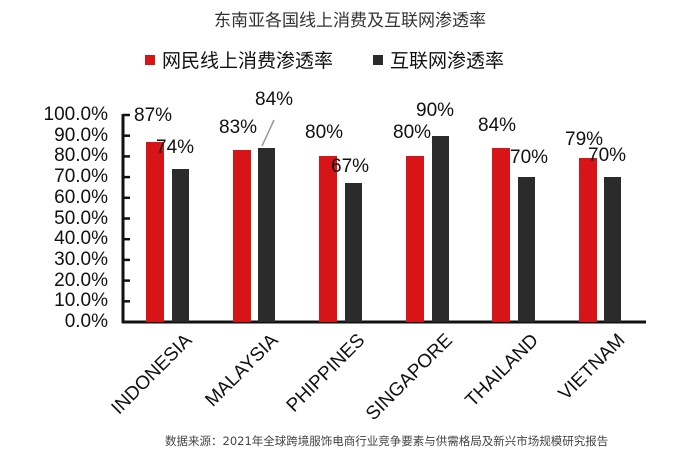 Image resolution: width=700 pixels, height=470 pixels. I want to click on legend-item-online-consumption: 网民线上消费渗透率, so click(239, 59).